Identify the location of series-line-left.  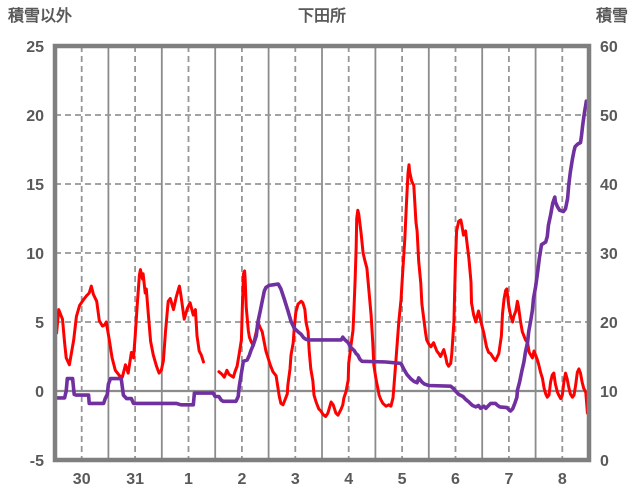
(130, 323).